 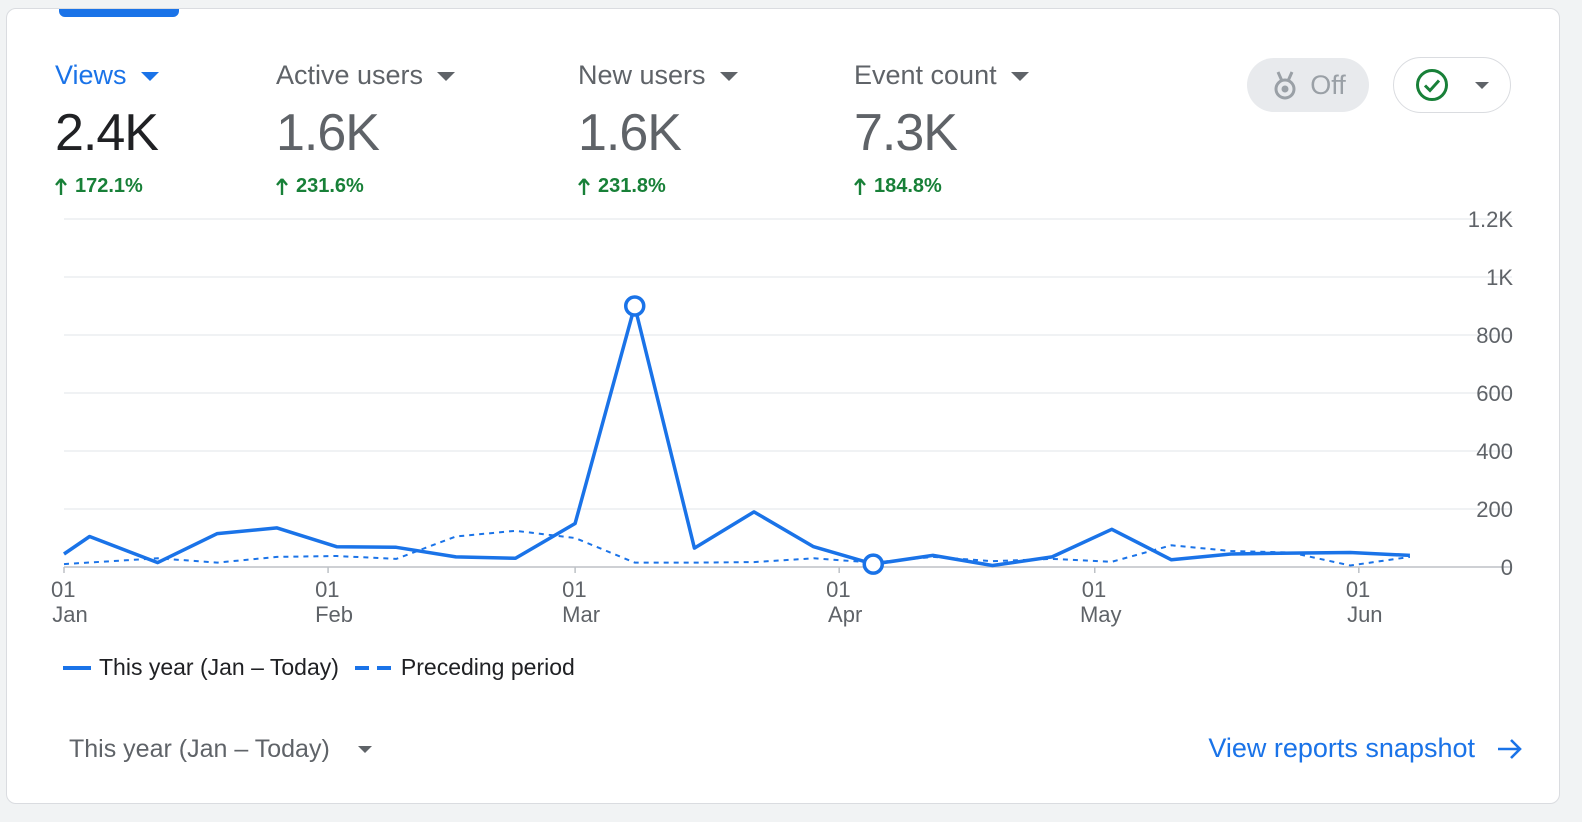 What do you see at coordinates (1494, 451) in the screenshot?
I see `y-tick-label: 400` at bounding box center [1494, 451].